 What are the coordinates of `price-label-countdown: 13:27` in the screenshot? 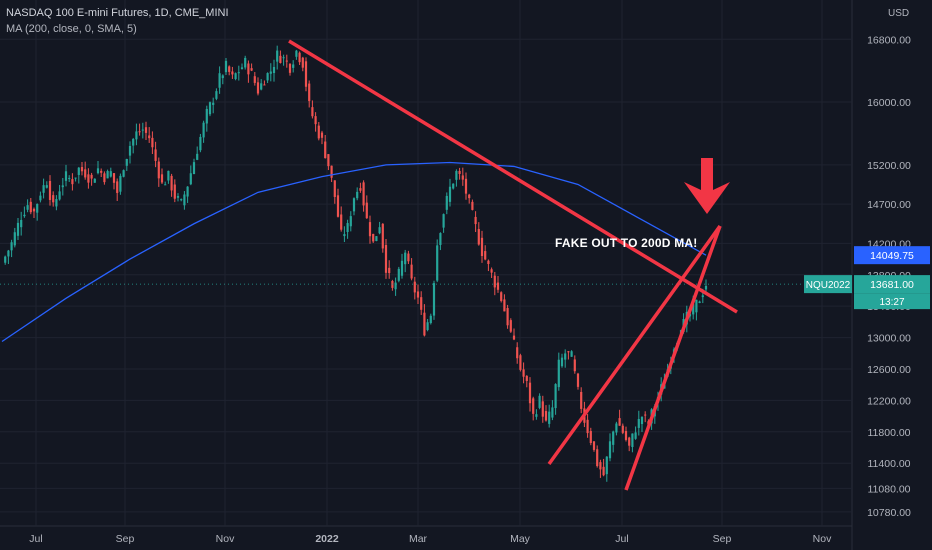 It's located at (891, 302).